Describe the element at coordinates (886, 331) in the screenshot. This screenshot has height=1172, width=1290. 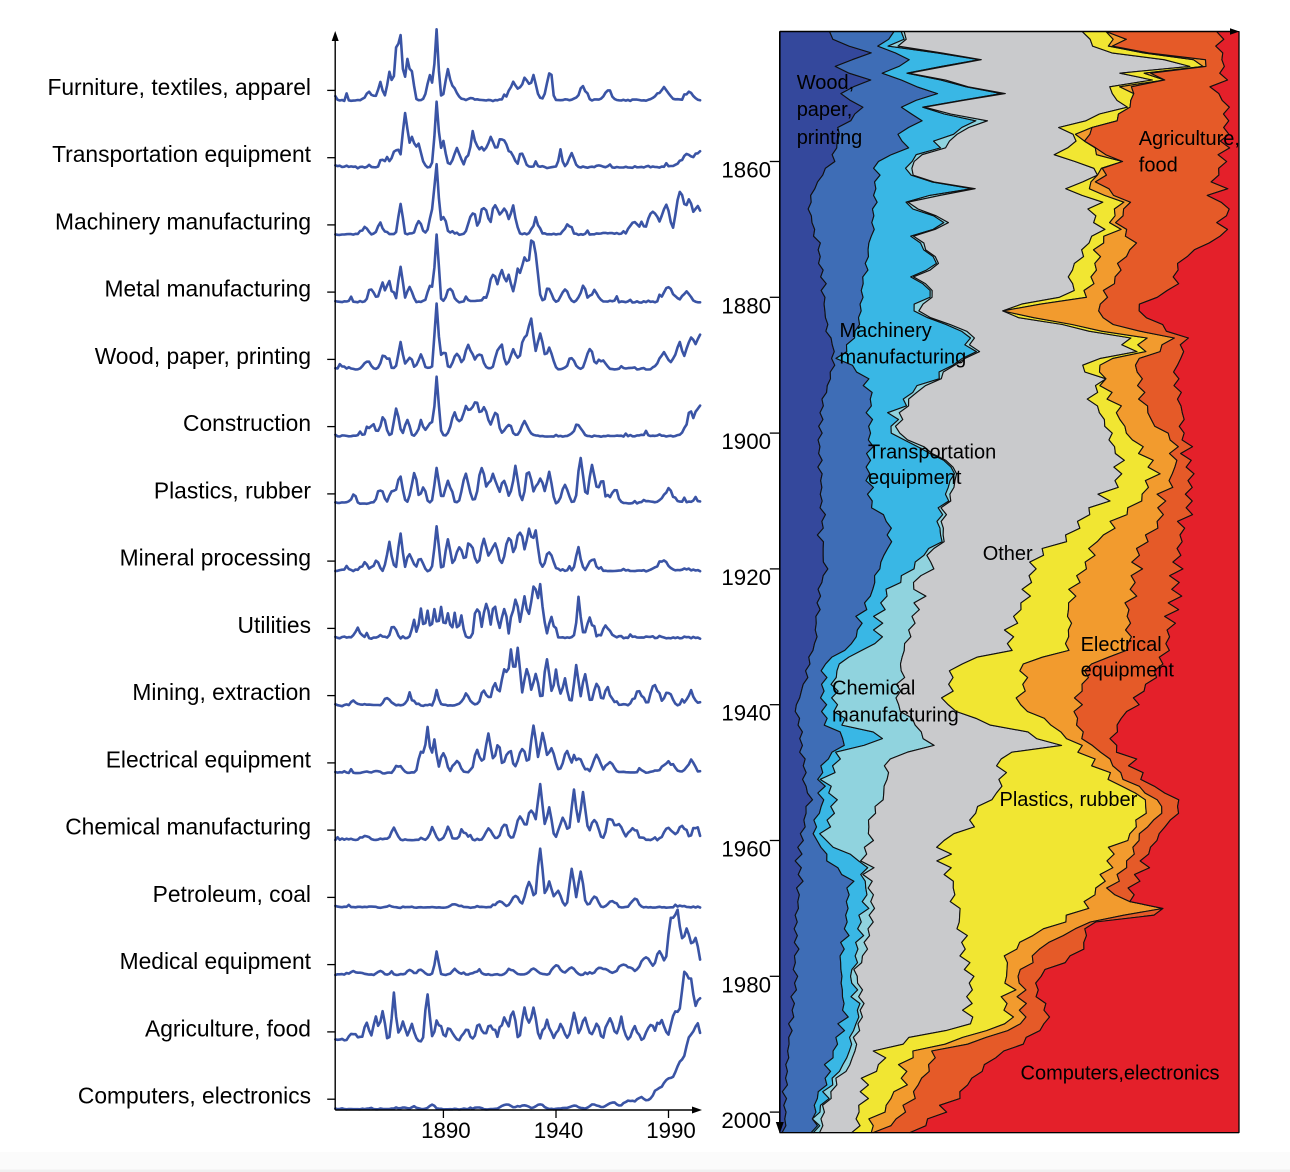
I see `svg-text: Machinery` at that location.